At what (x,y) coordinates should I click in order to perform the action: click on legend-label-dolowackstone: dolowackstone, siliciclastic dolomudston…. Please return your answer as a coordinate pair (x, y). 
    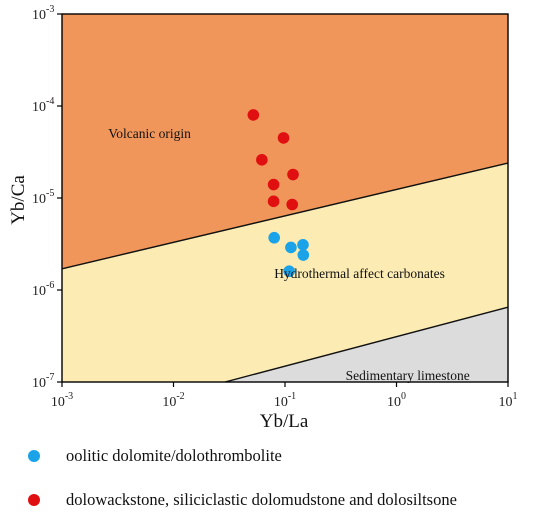
    Looking at the image, I should click on (261, 499).